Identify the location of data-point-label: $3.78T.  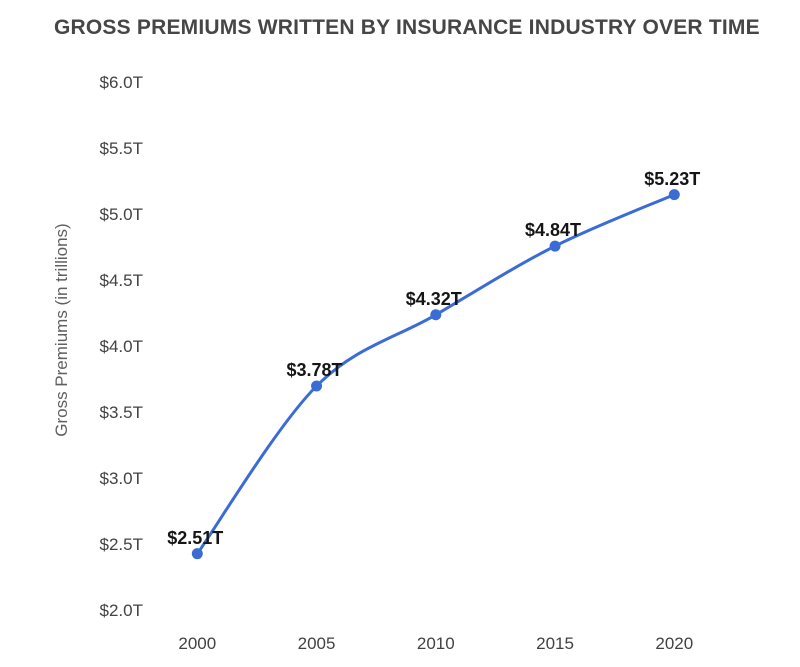
(314, 370).